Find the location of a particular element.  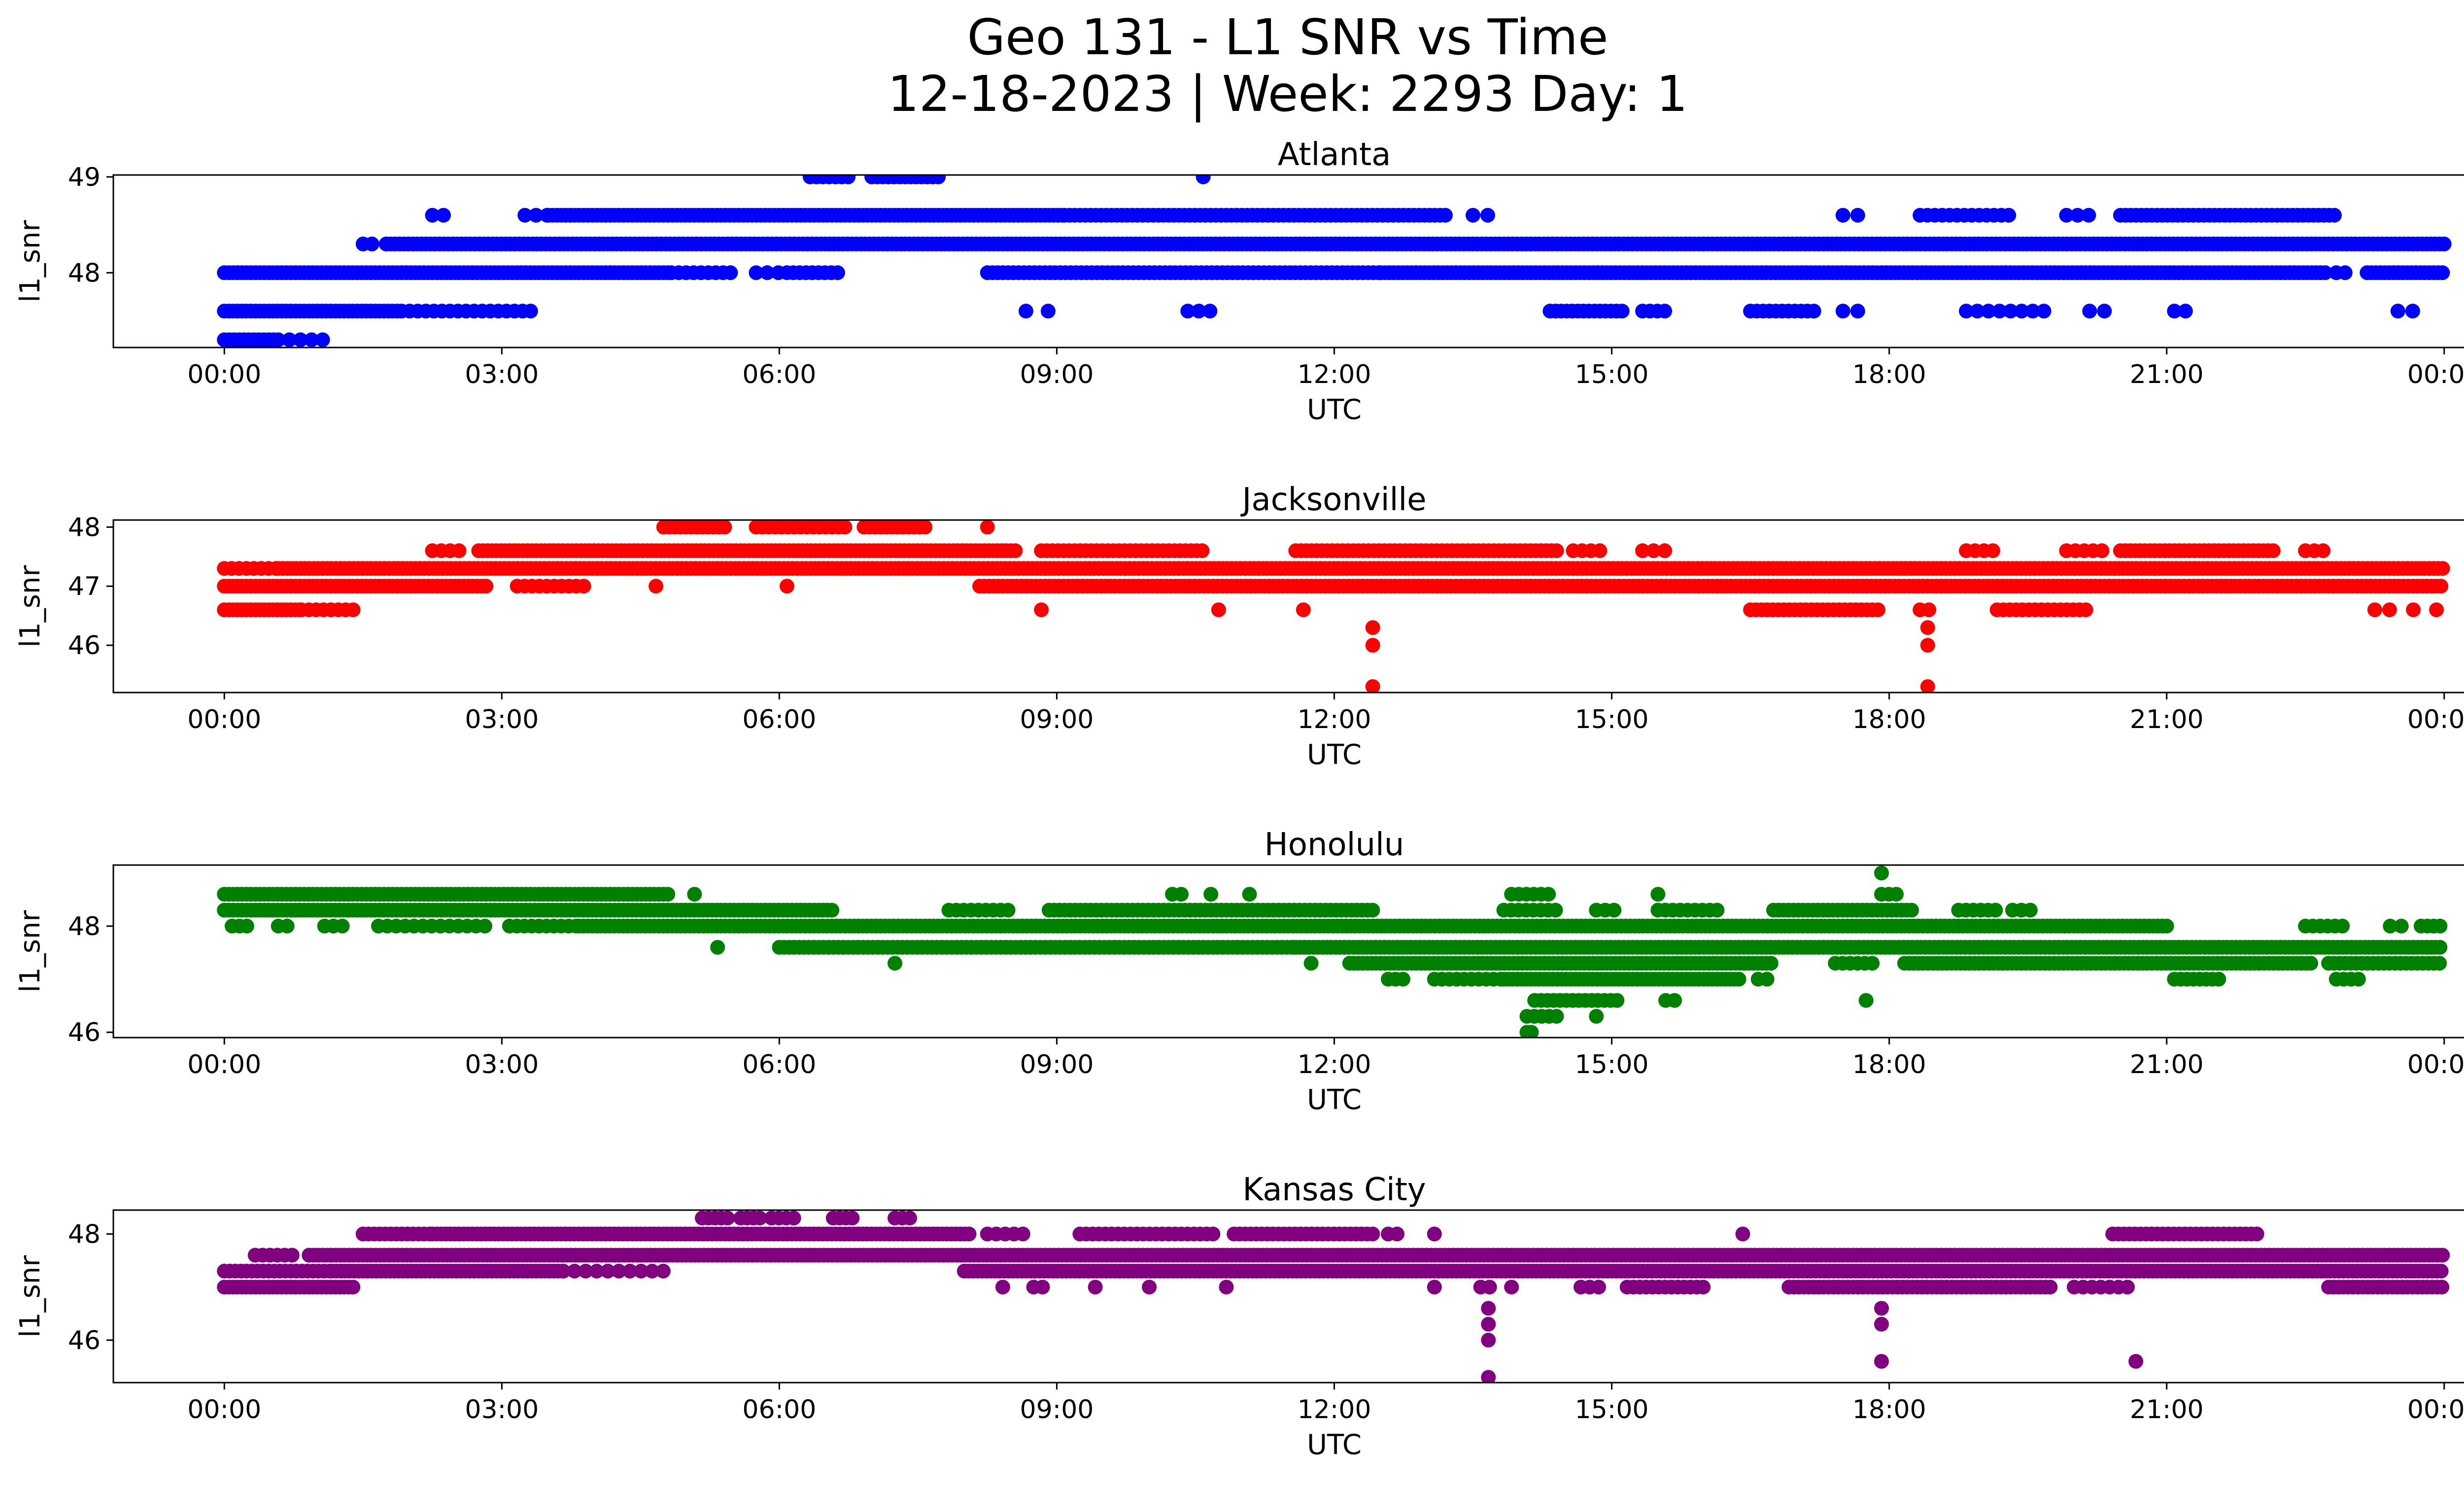

subplot-title: Jacksonville is located at coordinates (1333, 500).